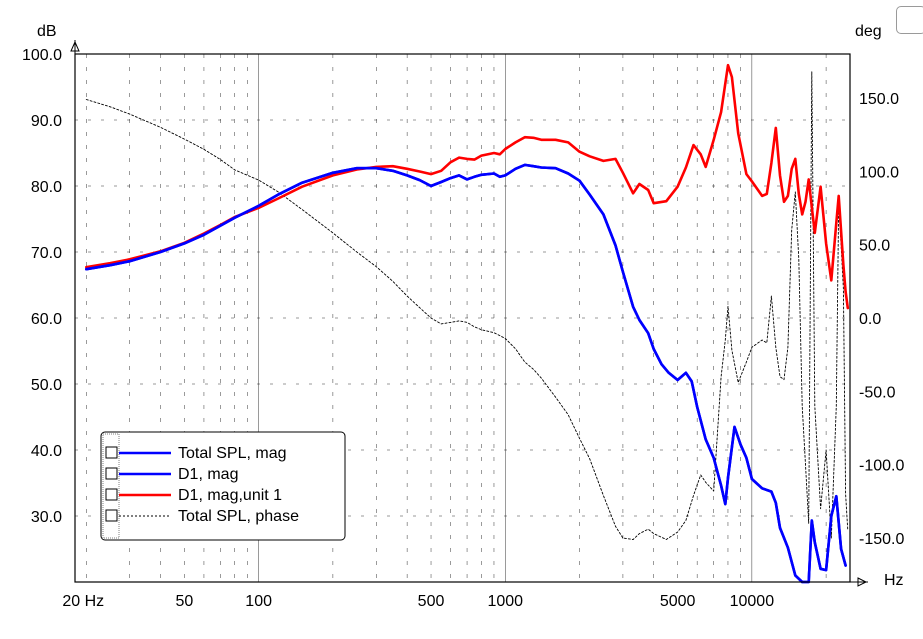 The width and height of the screenshot is (923, 639). Describe the element at coordinates (752, 601) in the screenshot. I see `x-tick-label: 10000` at that location.